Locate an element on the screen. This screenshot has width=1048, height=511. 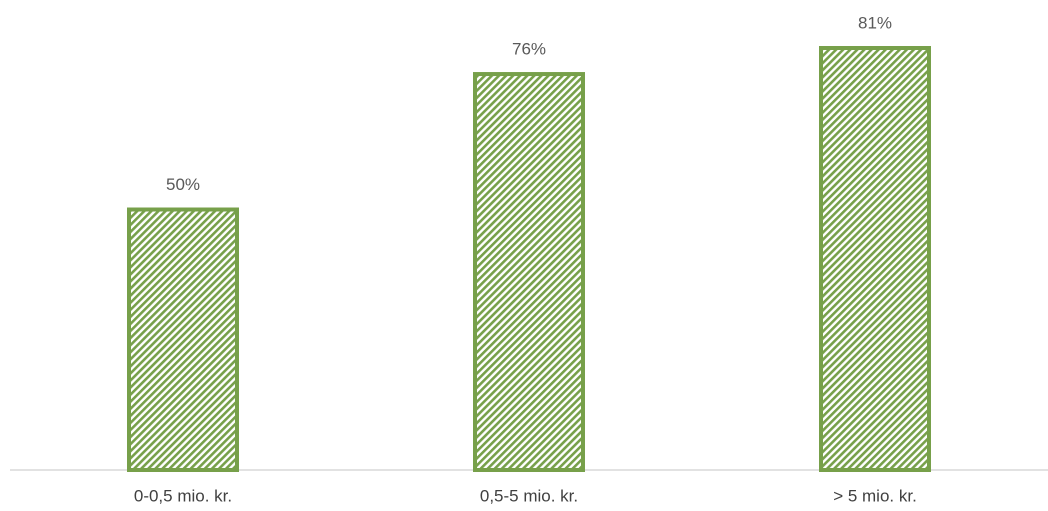
x-tick-label: 0-0,5 mio. kr. is located at coordinates (183, 495).